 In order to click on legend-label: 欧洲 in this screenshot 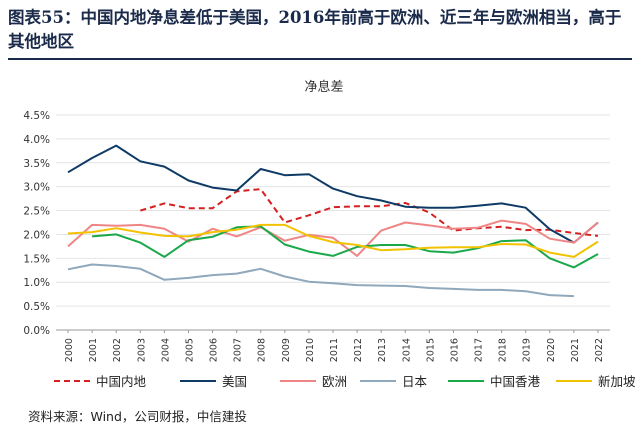, I will do `click(334, 381)`.